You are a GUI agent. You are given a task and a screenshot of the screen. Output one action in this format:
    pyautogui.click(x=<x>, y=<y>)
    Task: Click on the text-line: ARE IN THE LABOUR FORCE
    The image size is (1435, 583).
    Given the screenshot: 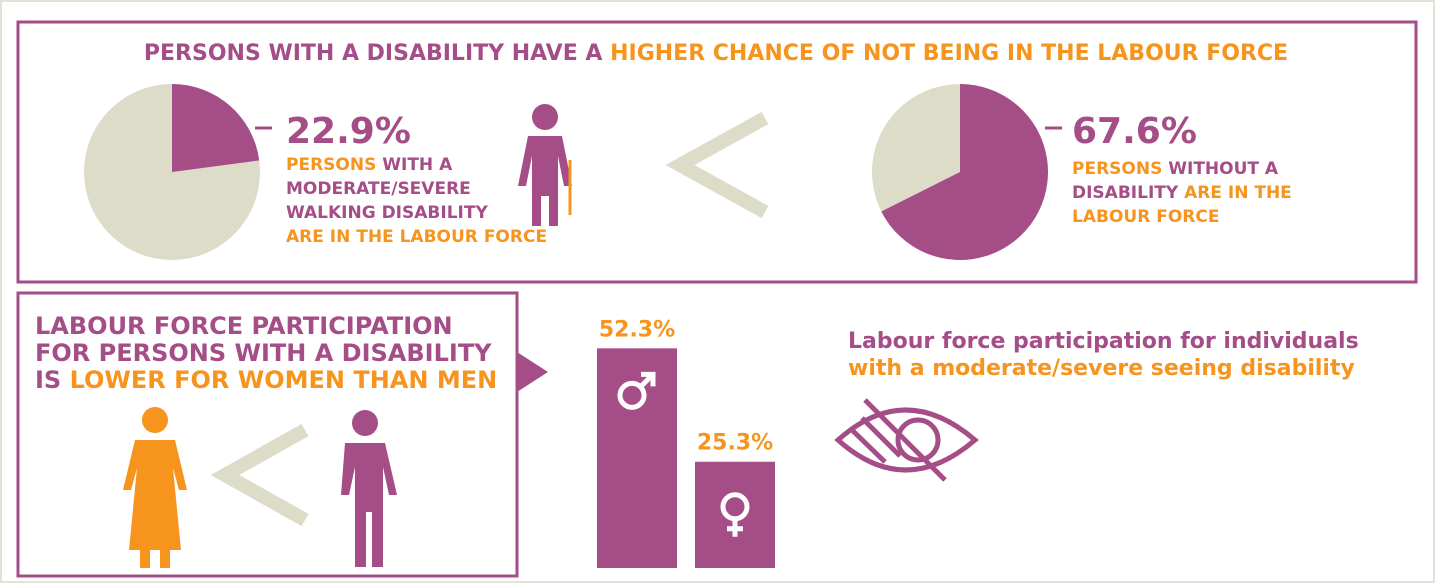 What is the action you would take?
    pyautogui.click(x=416, y=237)
    